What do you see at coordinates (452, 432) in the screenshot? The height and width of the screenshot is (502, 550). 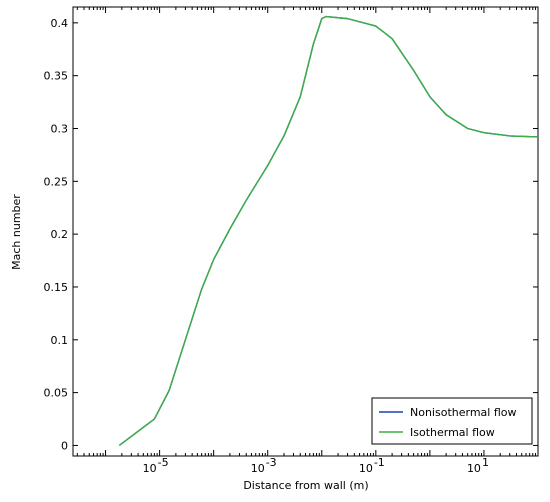 I see `legend-entry-isothermal: Isothermal flow` at bounding box center [452, 432].